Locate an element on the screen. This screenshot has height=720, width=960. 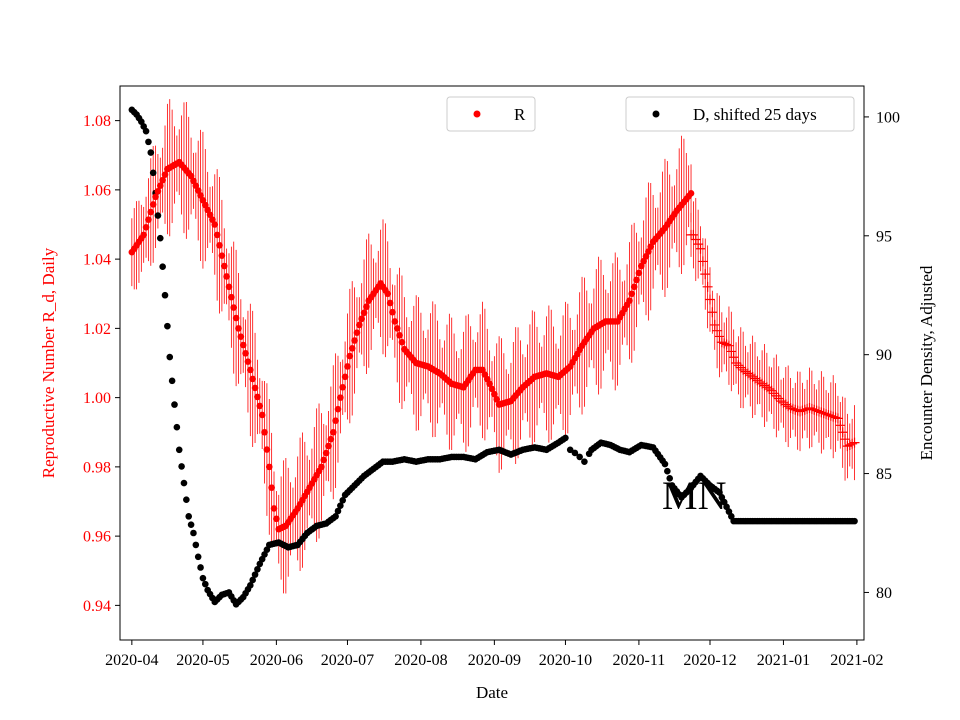
y-right-tick-label: 90 is located at coordinates (884, 355).